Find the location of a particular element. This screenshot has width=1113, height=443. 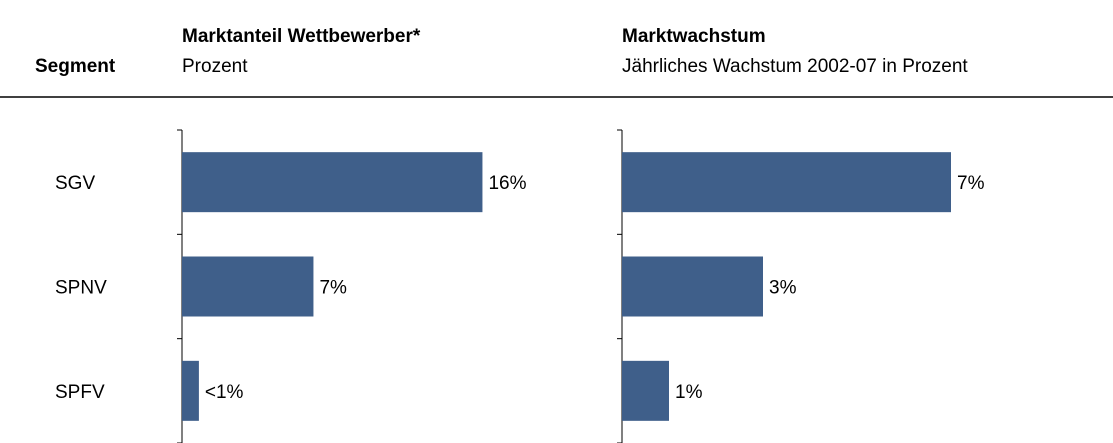

chart-subtitle: Jährliches Wachstum 2002-07 in Prozent is located at coordinates (795, 66).